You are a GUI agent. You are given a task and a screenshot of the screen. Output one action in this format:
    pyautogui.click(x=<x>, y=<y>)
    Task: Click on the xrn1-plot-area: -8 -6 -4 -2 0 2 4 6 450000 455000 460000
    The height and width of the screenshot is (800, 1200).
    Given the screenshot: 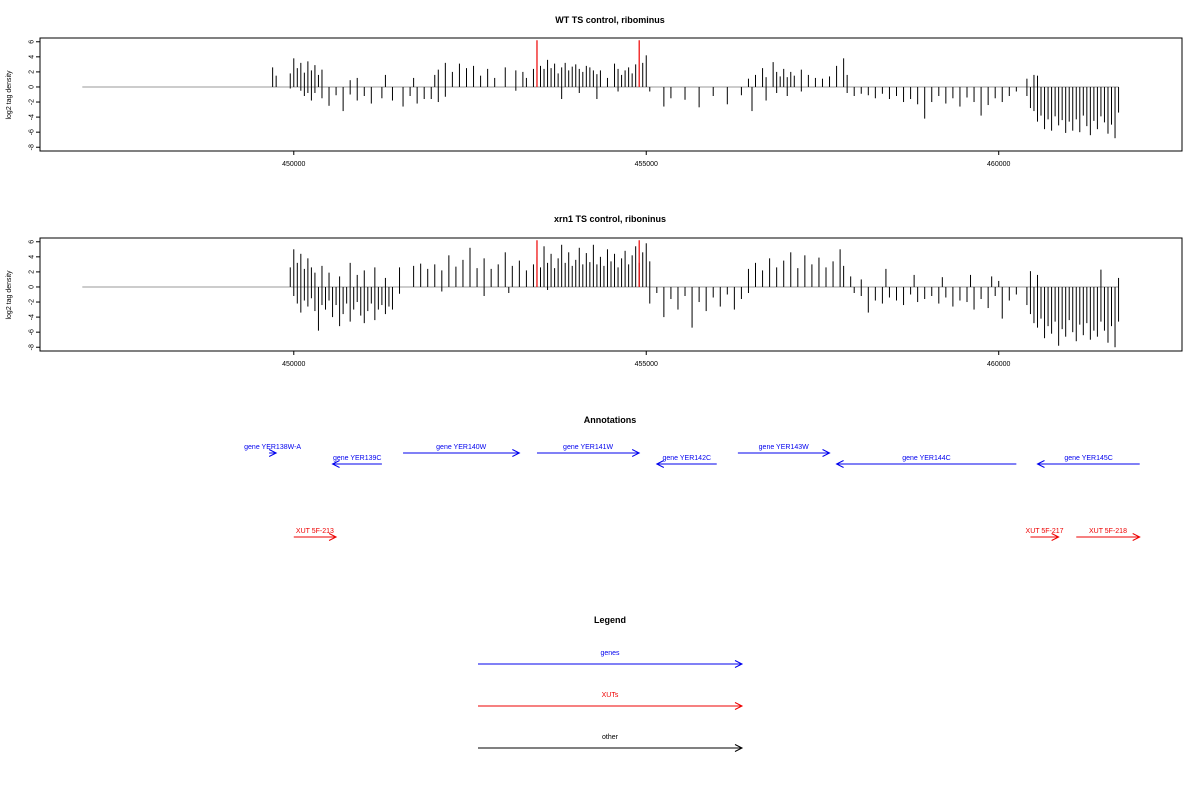 What is the action you would take?
    pyautogui.click(x=574, y=304)
    